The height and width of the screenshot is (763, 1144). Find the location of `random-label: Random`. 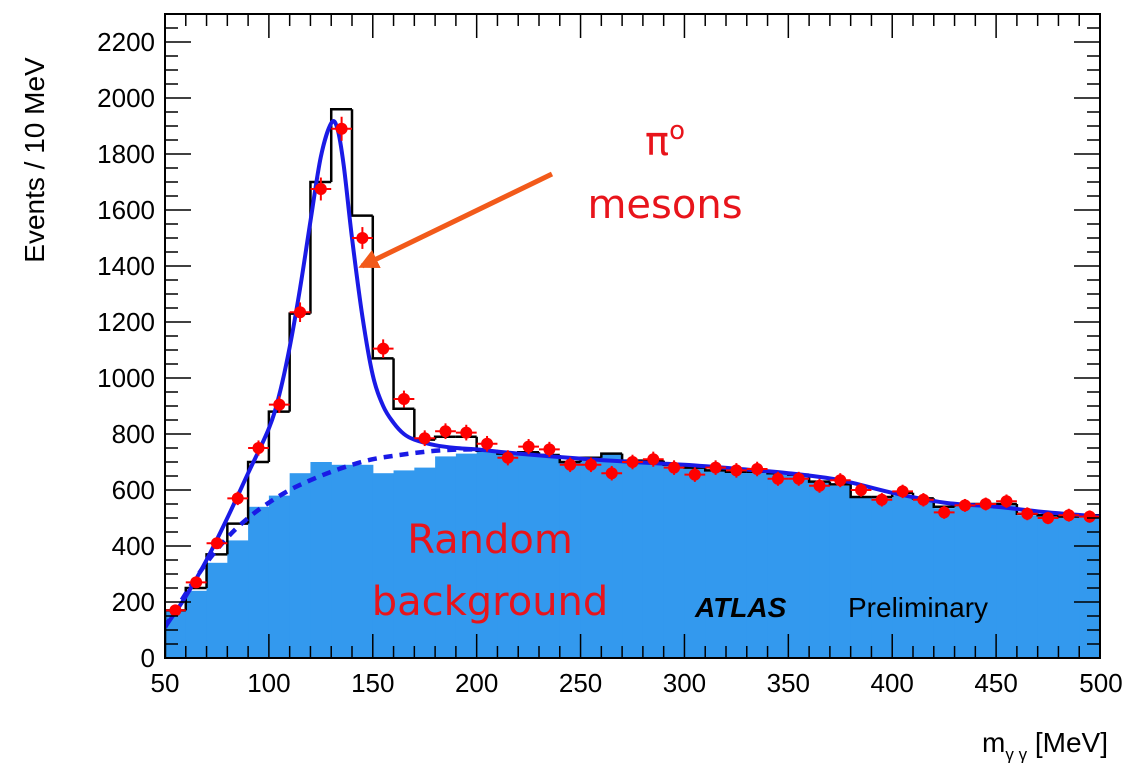

random-label: Random is located at coordinates (490, 540).